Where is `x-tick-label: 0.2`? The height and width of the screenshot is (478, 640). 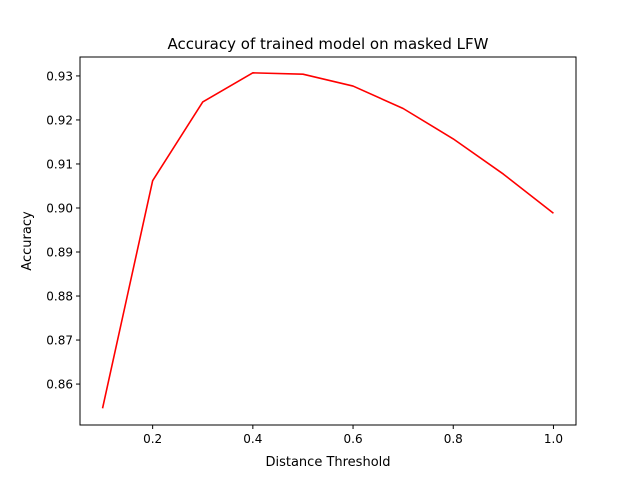
x-tick-label: 0.2 is located at coordinates (152, 439).